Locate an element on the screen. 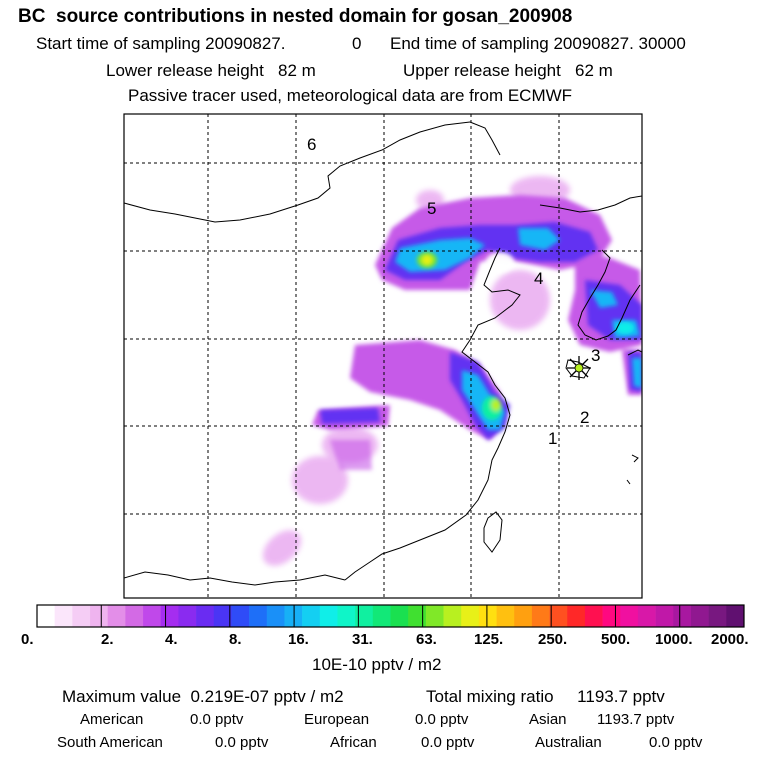 This screenshot has width=768, height=768. african-value: 0.0 pptv is located at coordinates (448, 742).